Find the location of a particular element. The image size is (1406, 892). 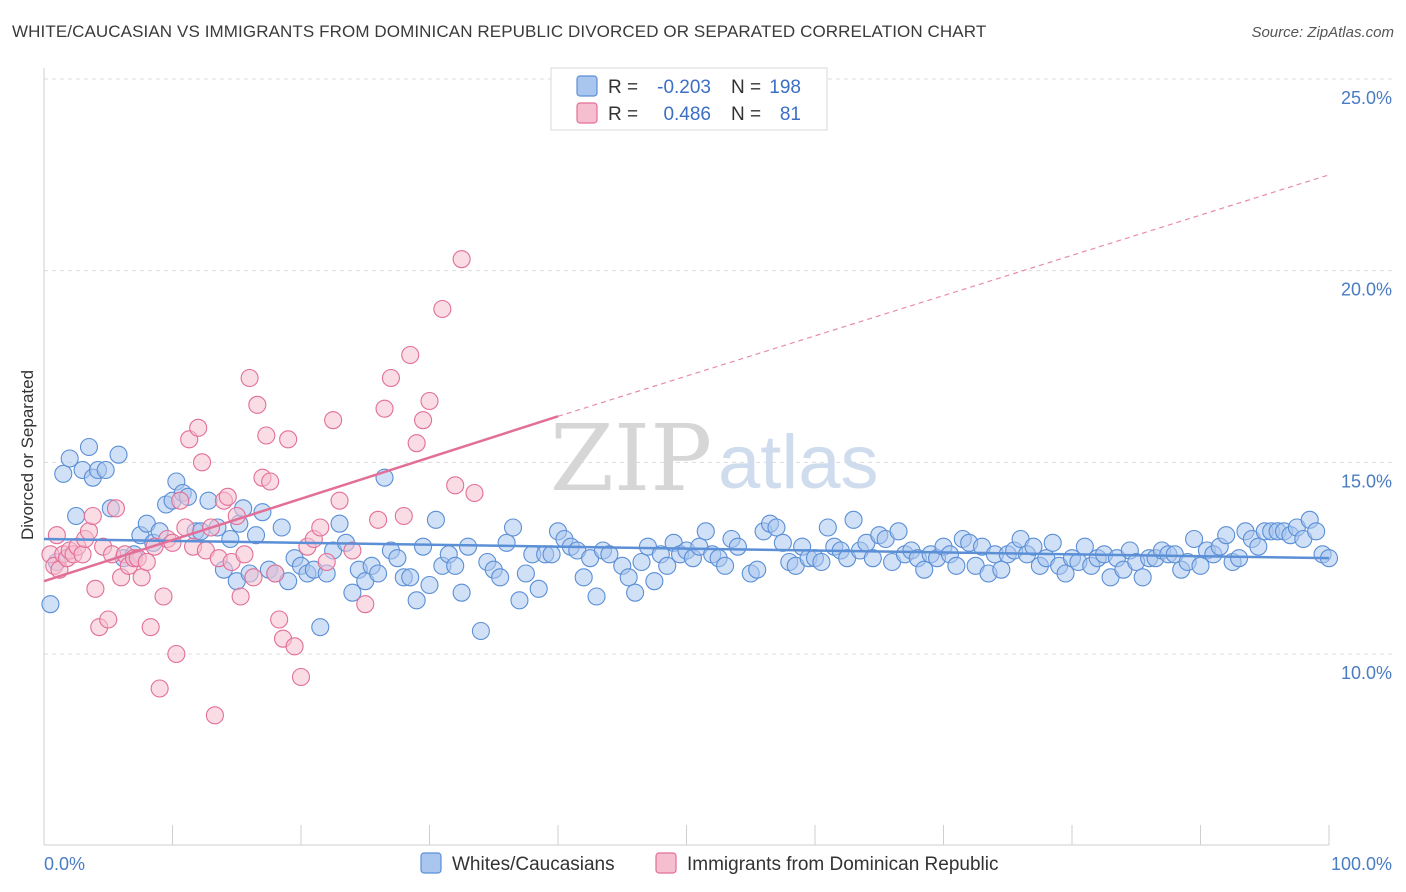

y-tick-label-1: 15.0% is located at coordinates (1366, 481).